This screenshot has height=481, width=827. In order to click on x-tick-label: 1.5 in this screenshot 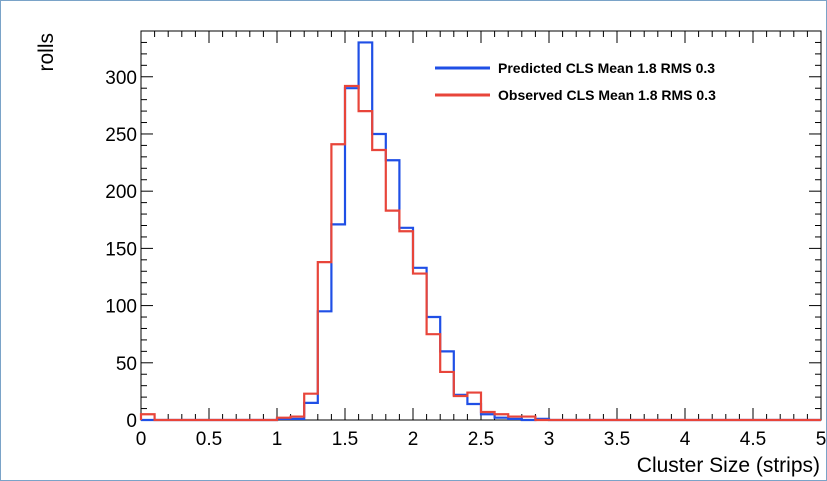, I will do `click(345, 439)`.